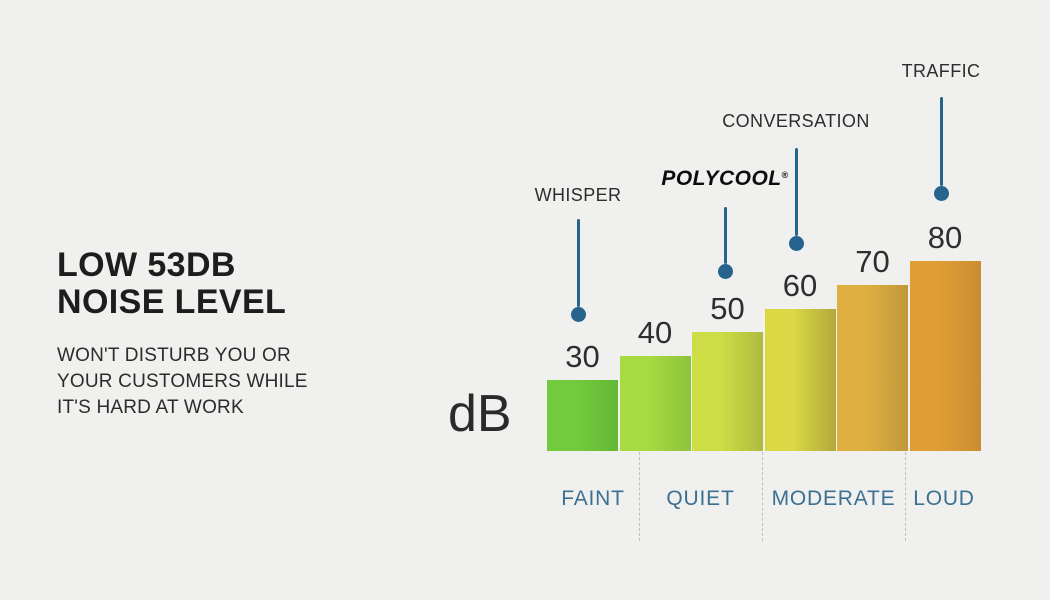 This screenshot has width=1050, height=600. What do you see at coordinates (796, 121) in the screenshot?
I see `annotation-label-conversation: CONVERSATION` at bounding box center [796, 121].